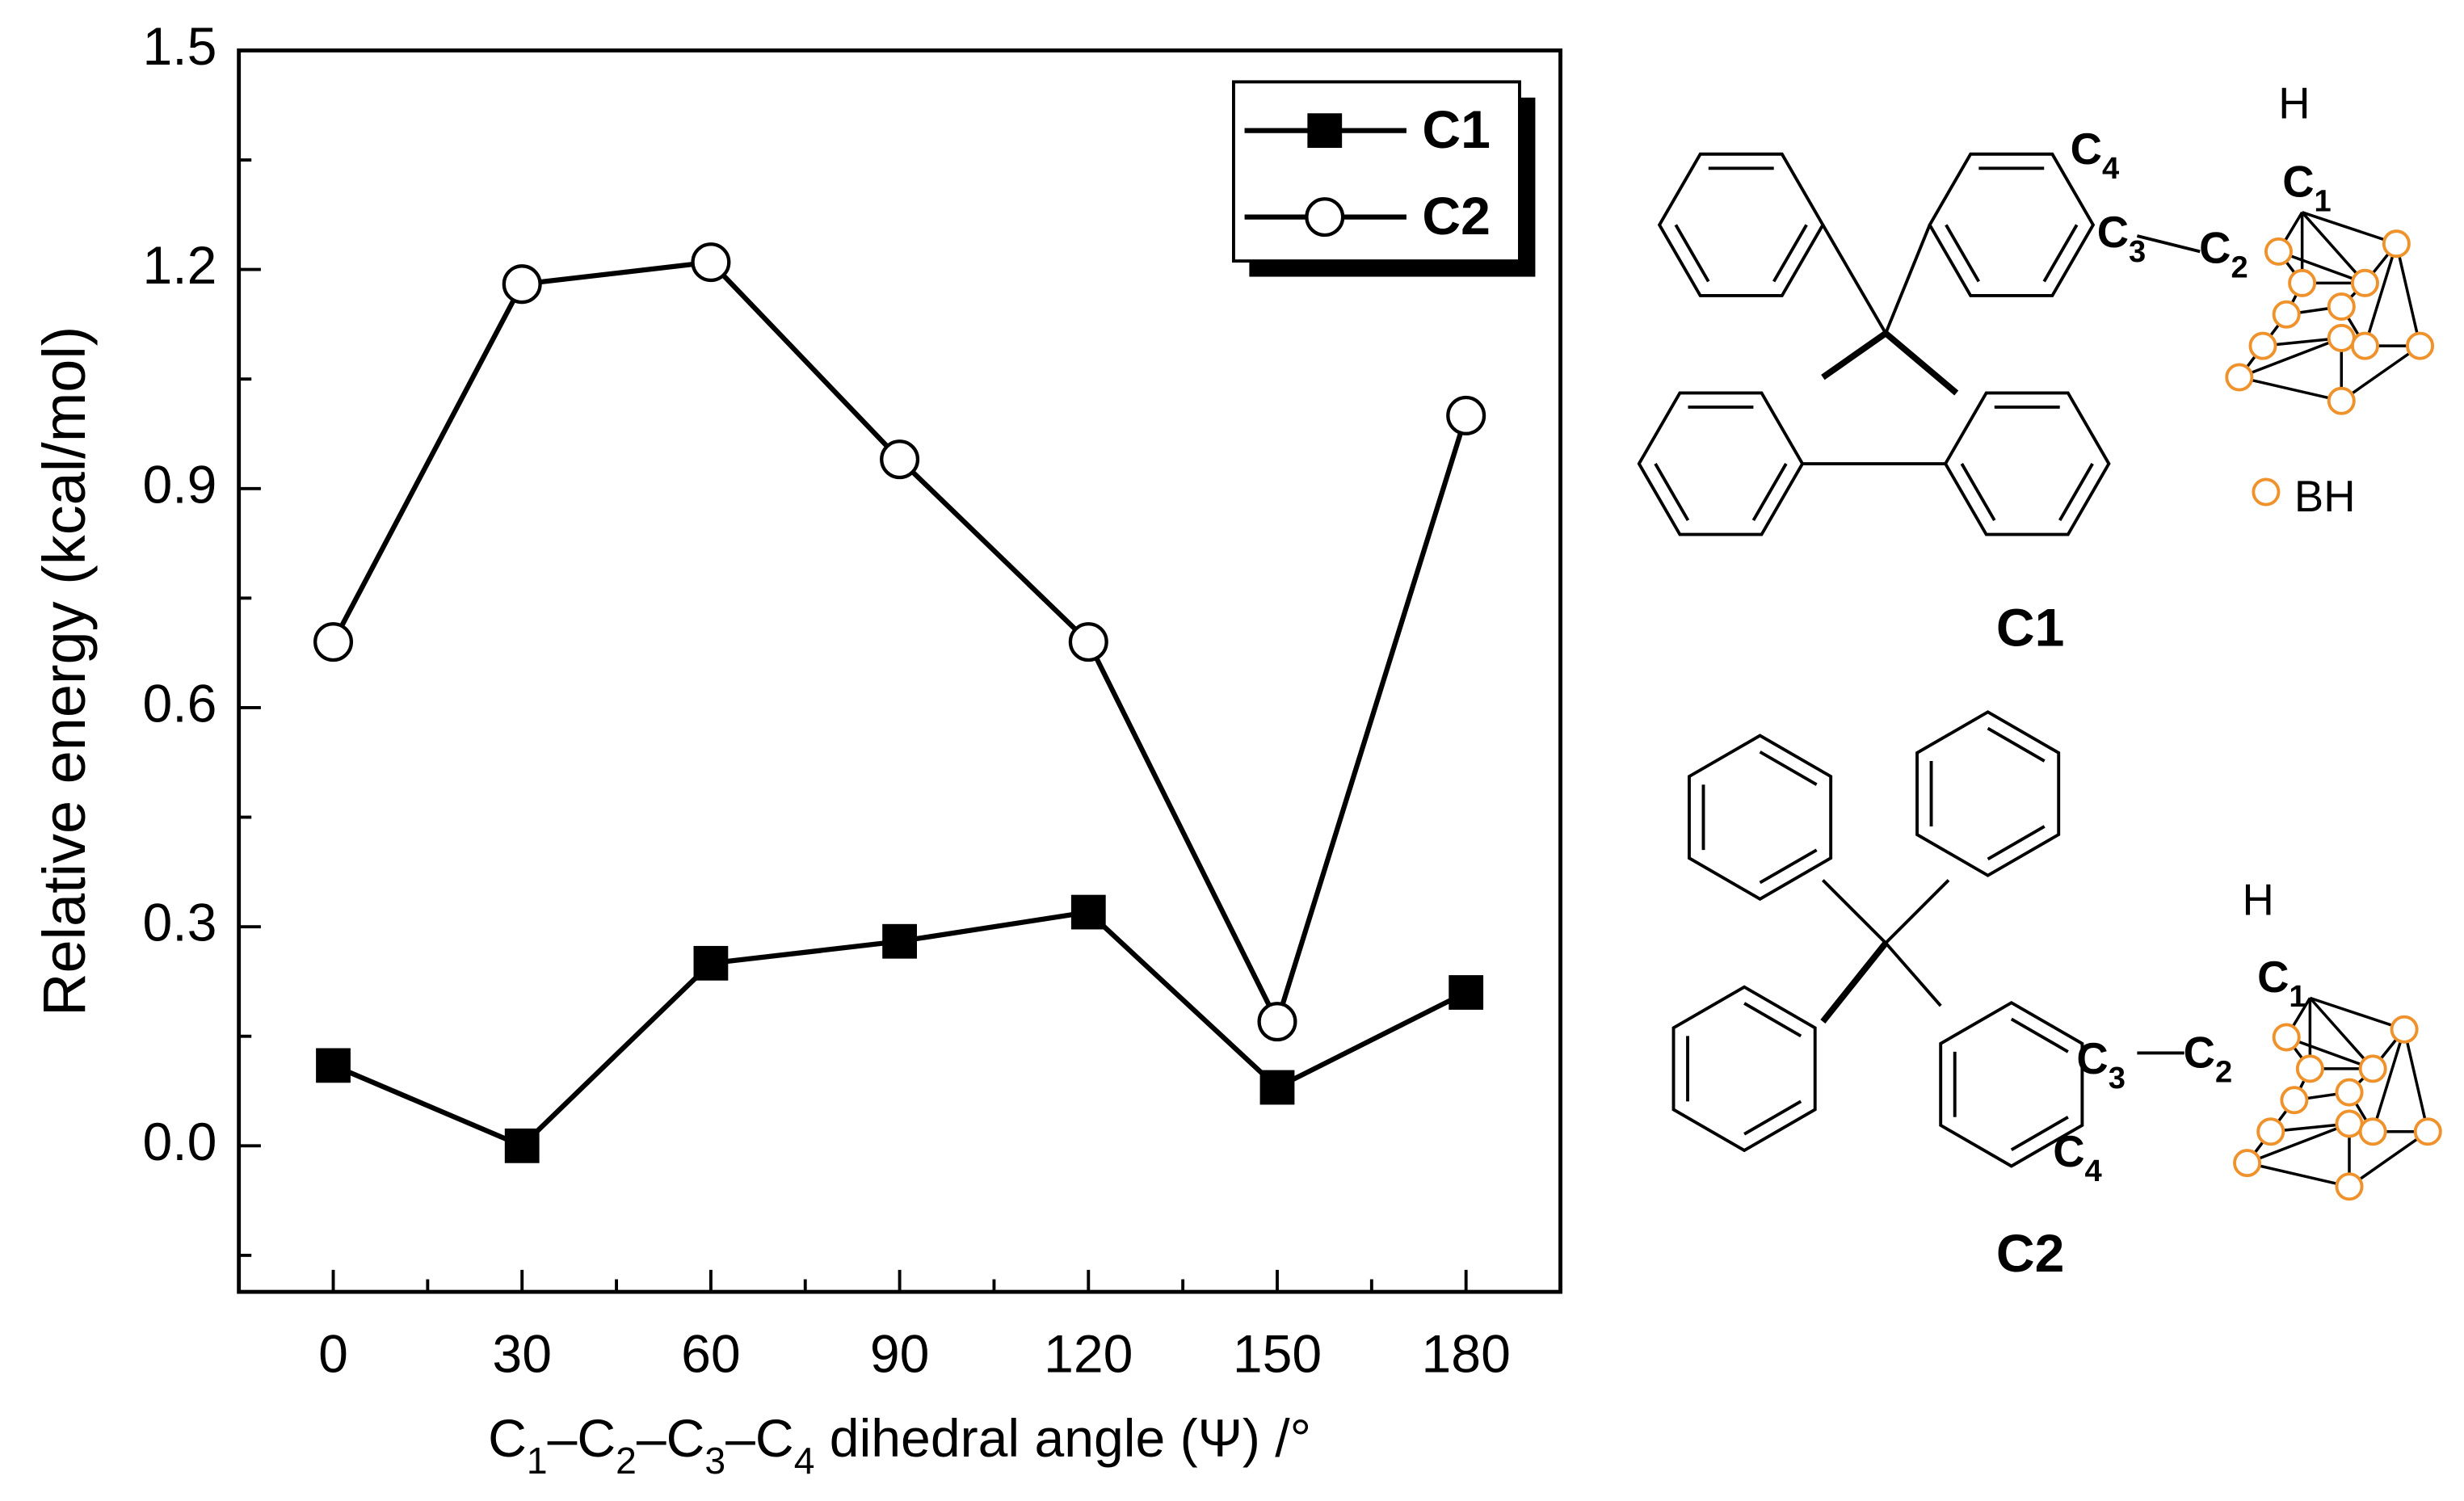 The width and height of the screenshot is (2464, 1501). What do you see at coordinates (2036, 344) in the screenshot?
I see `structure-c1` at bounding box center [2036, 344].